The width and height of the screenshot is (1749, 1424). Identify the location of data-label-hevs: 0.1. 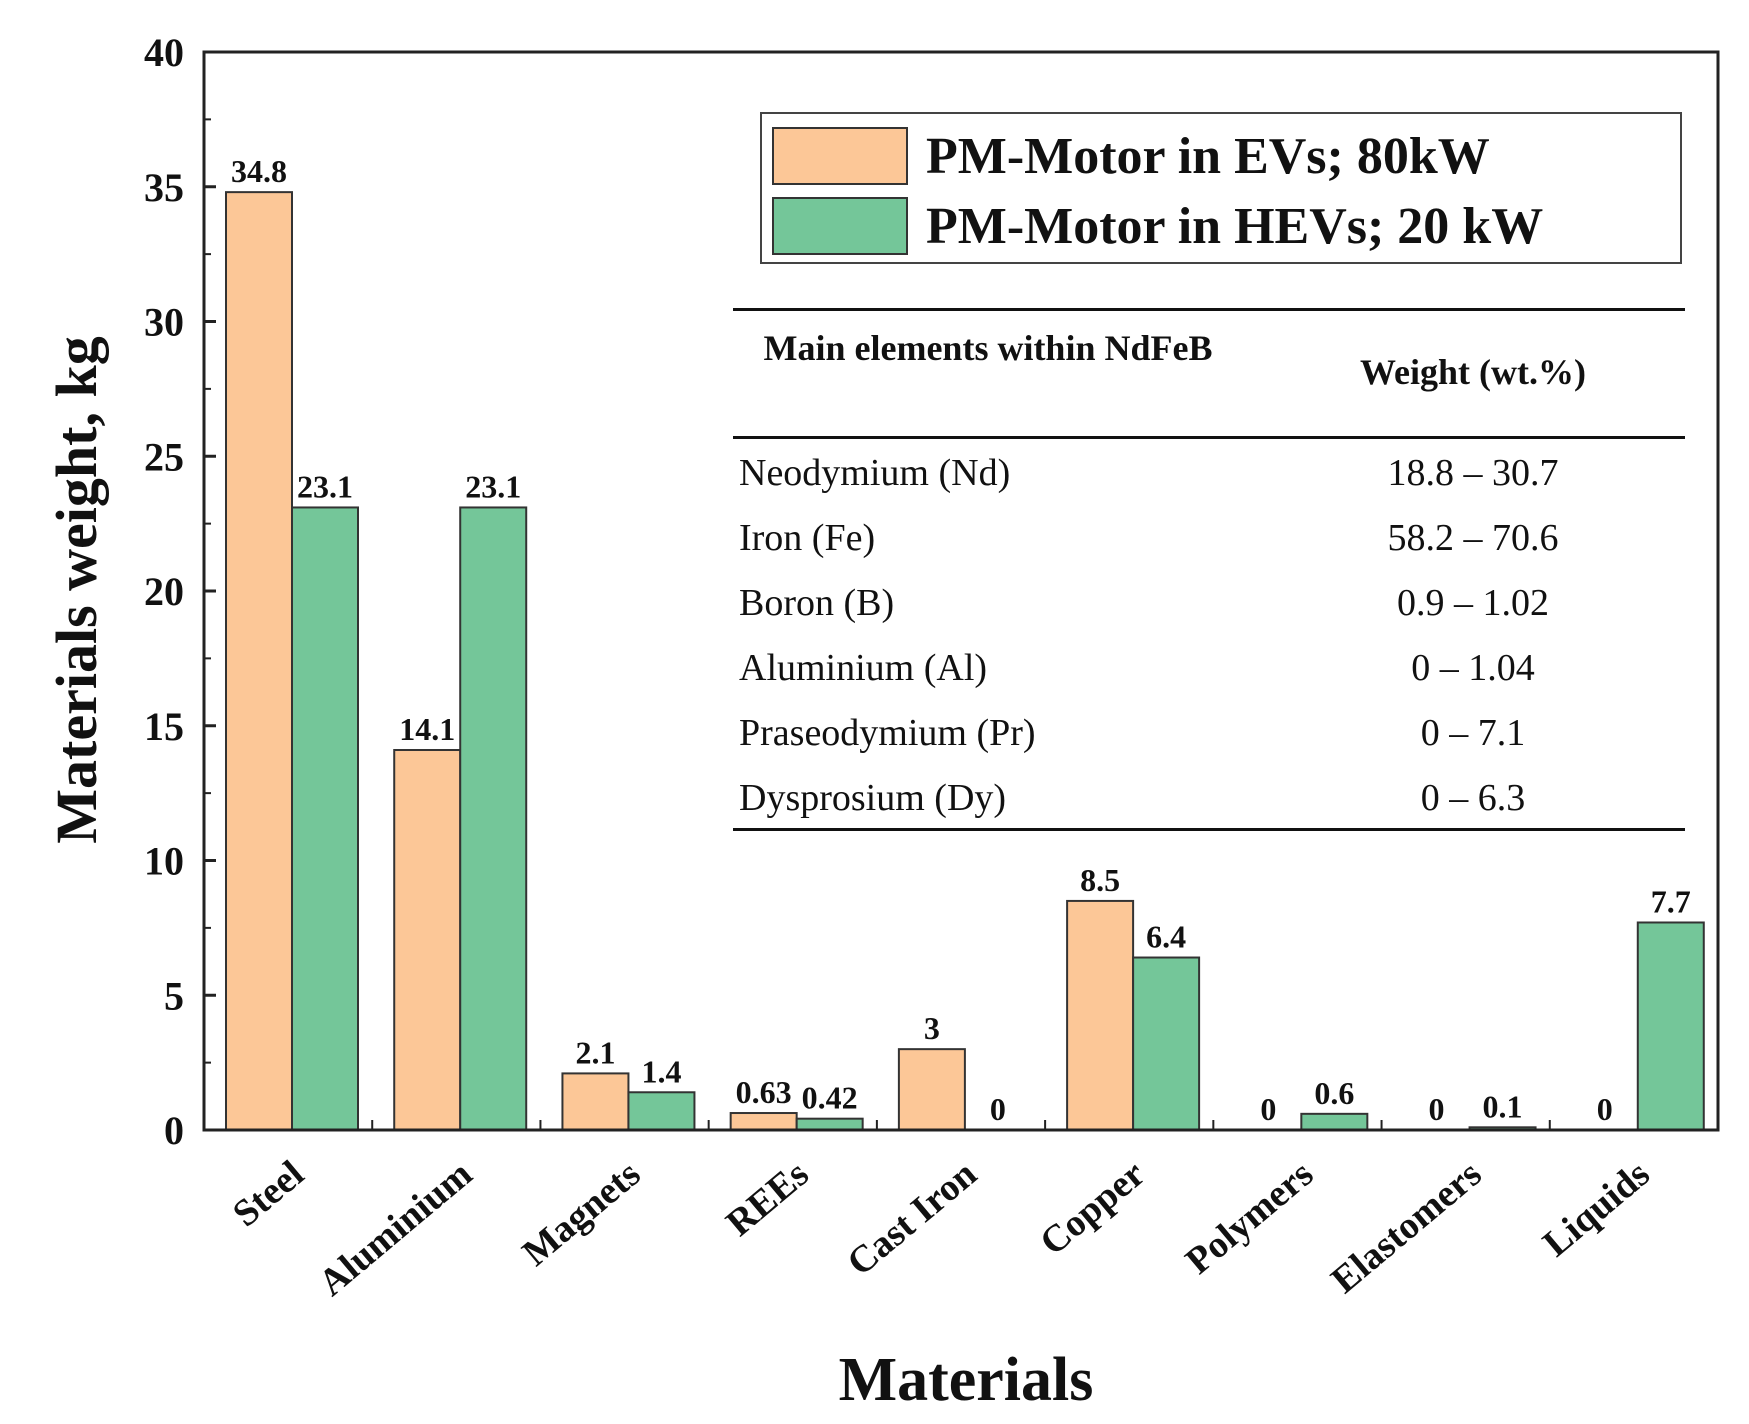
(1503, 1106).